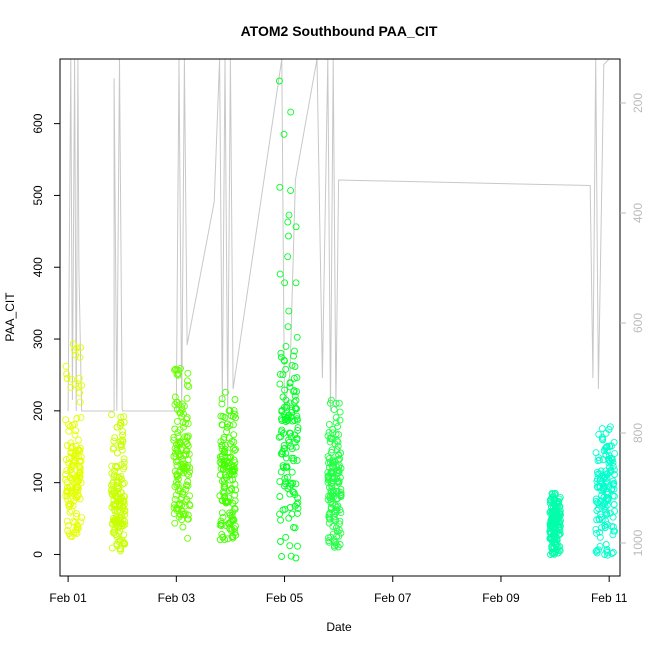 This screenshot has width=650, height=650. I want to click on right-tick-label: 800, so click(638, 433).